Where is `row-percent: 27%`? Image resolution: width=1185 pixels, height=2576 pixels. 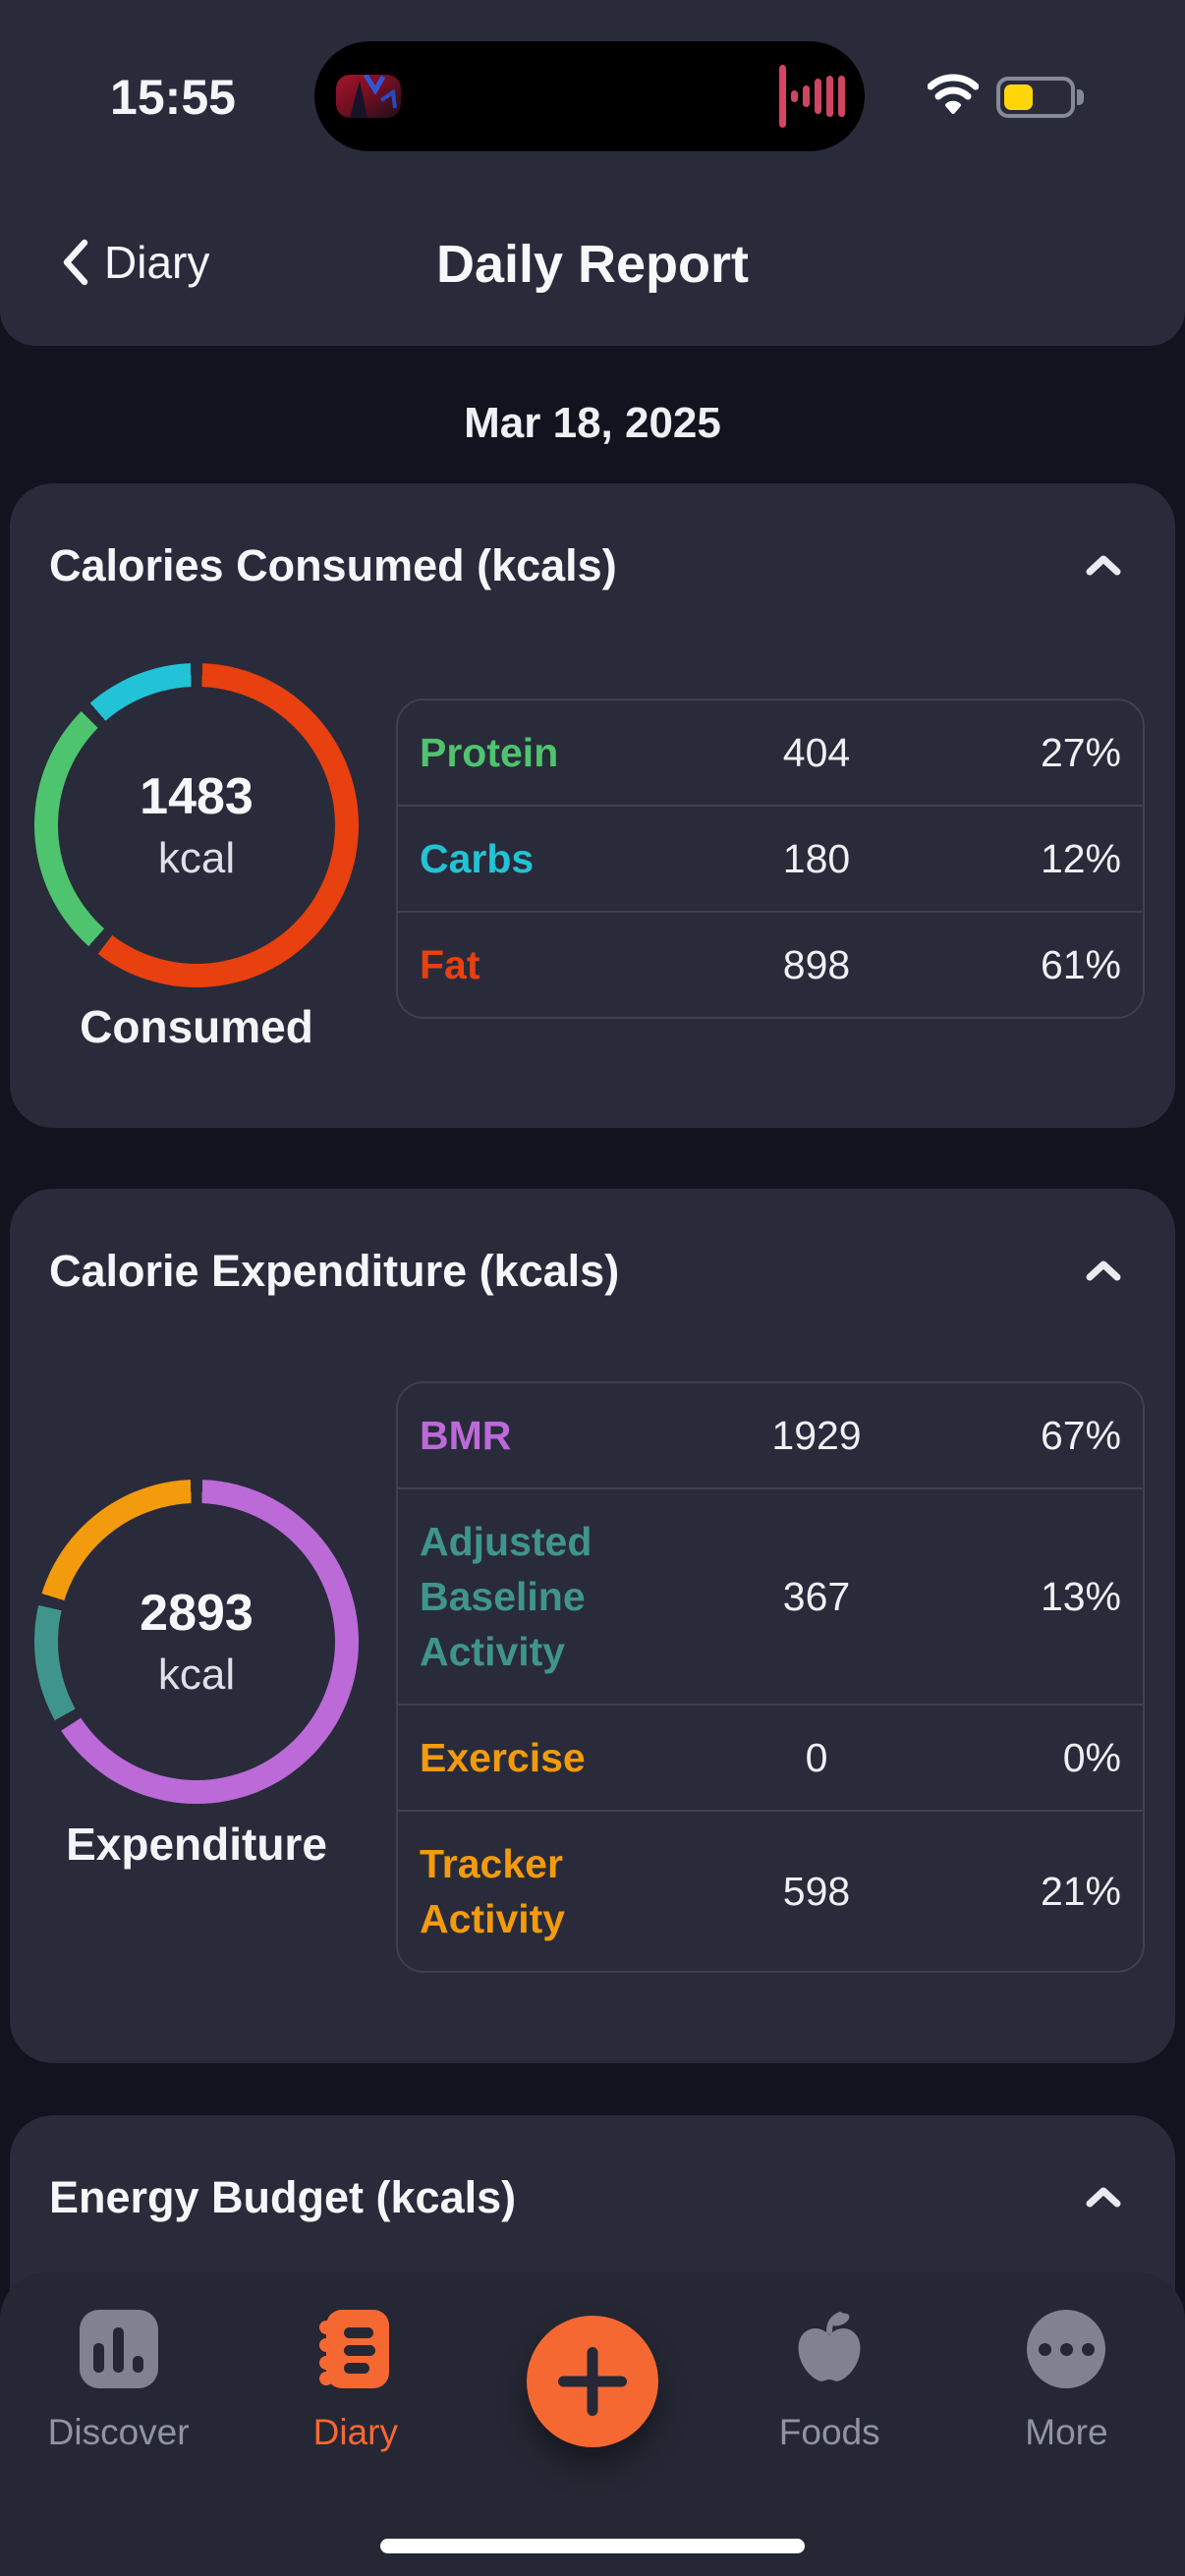
row-percent: 27% is located at coordinates (1080, 752).